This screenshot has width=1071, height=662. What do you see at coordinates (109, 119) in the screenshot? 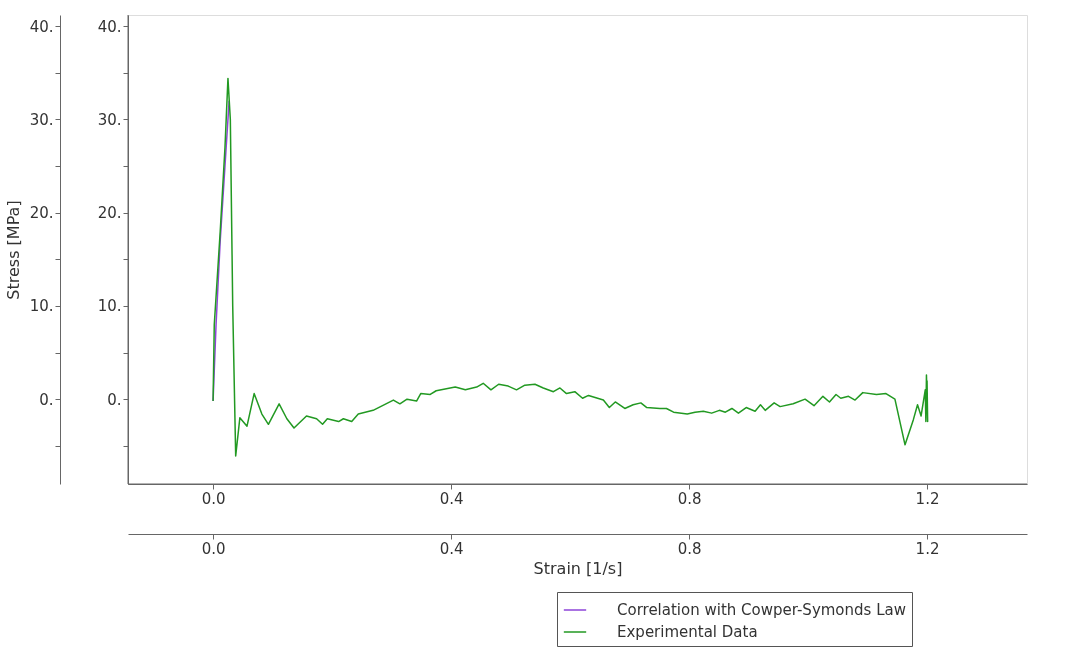
I see `y2-tick-label: 30.` at bounding box center [109, 119].